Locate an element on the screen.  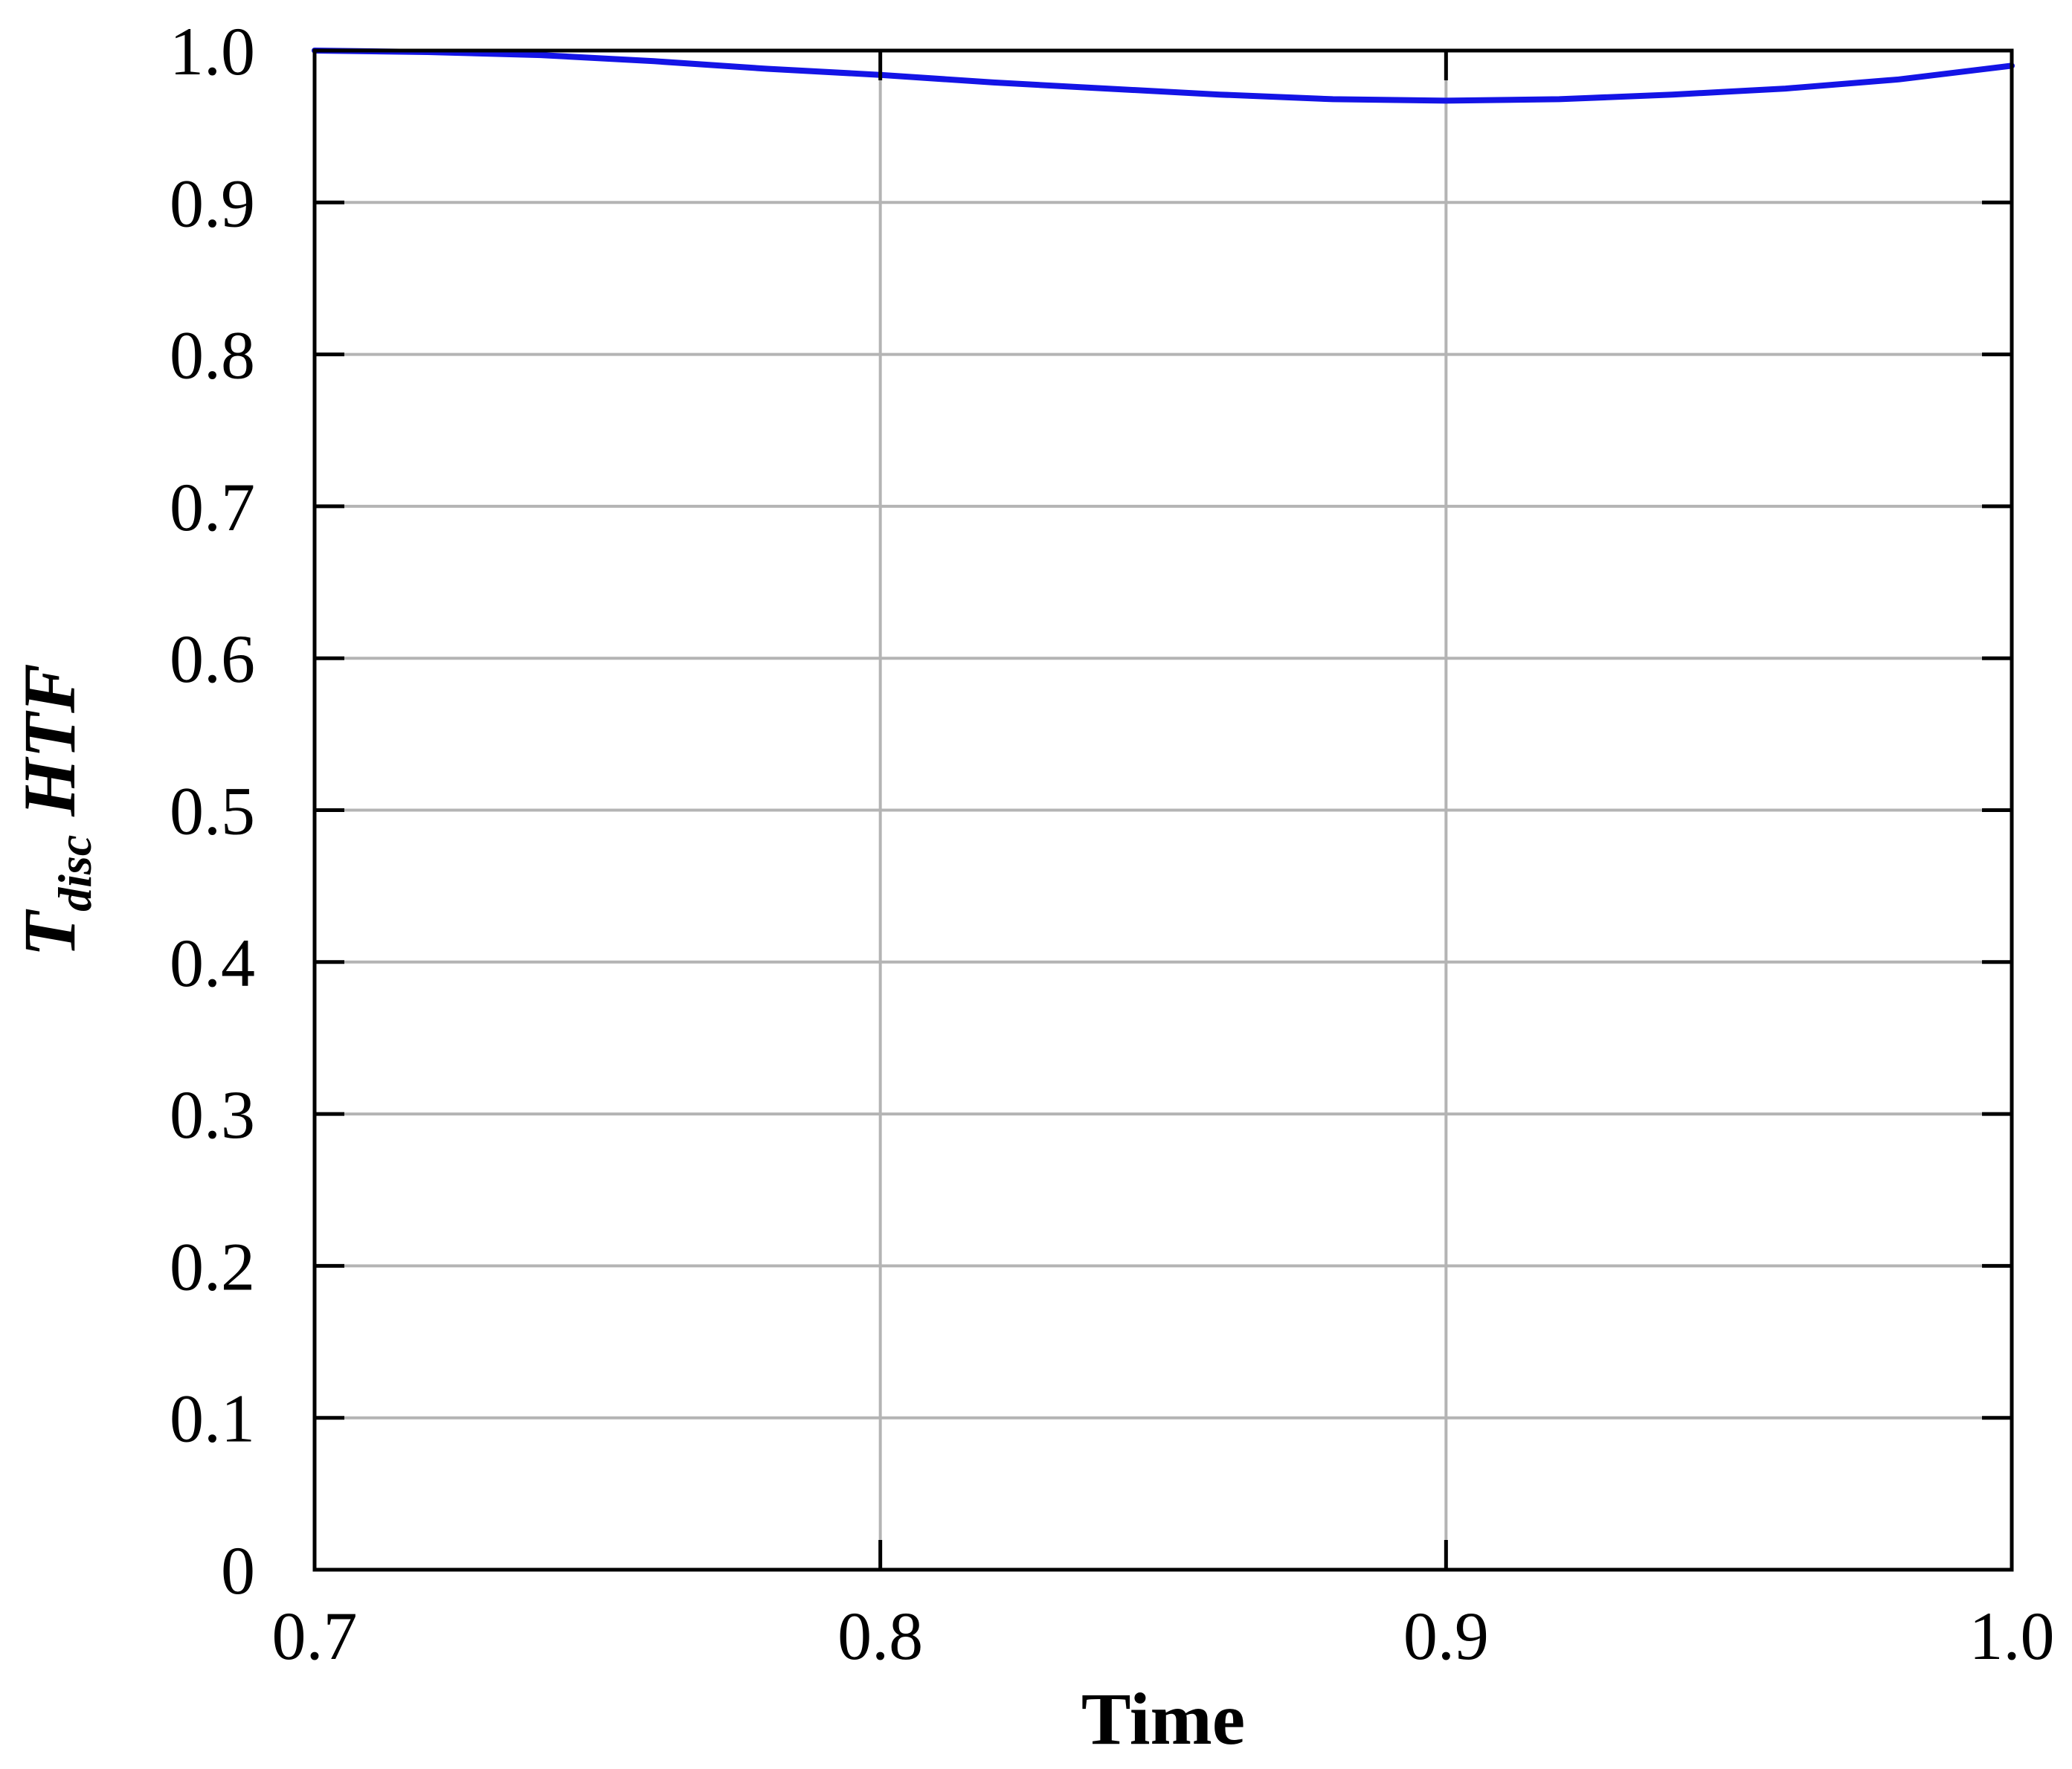
y-tick-label: 0.7 is located at coordinates (212, 507).